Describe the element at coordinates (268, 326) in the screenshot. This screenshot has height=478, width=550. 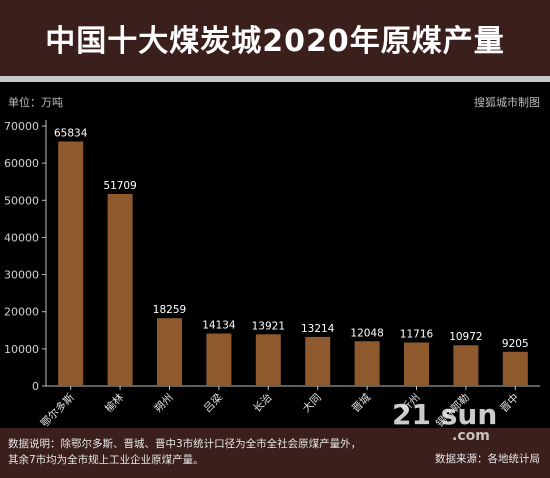
I see `data-label: 13921` at that location.